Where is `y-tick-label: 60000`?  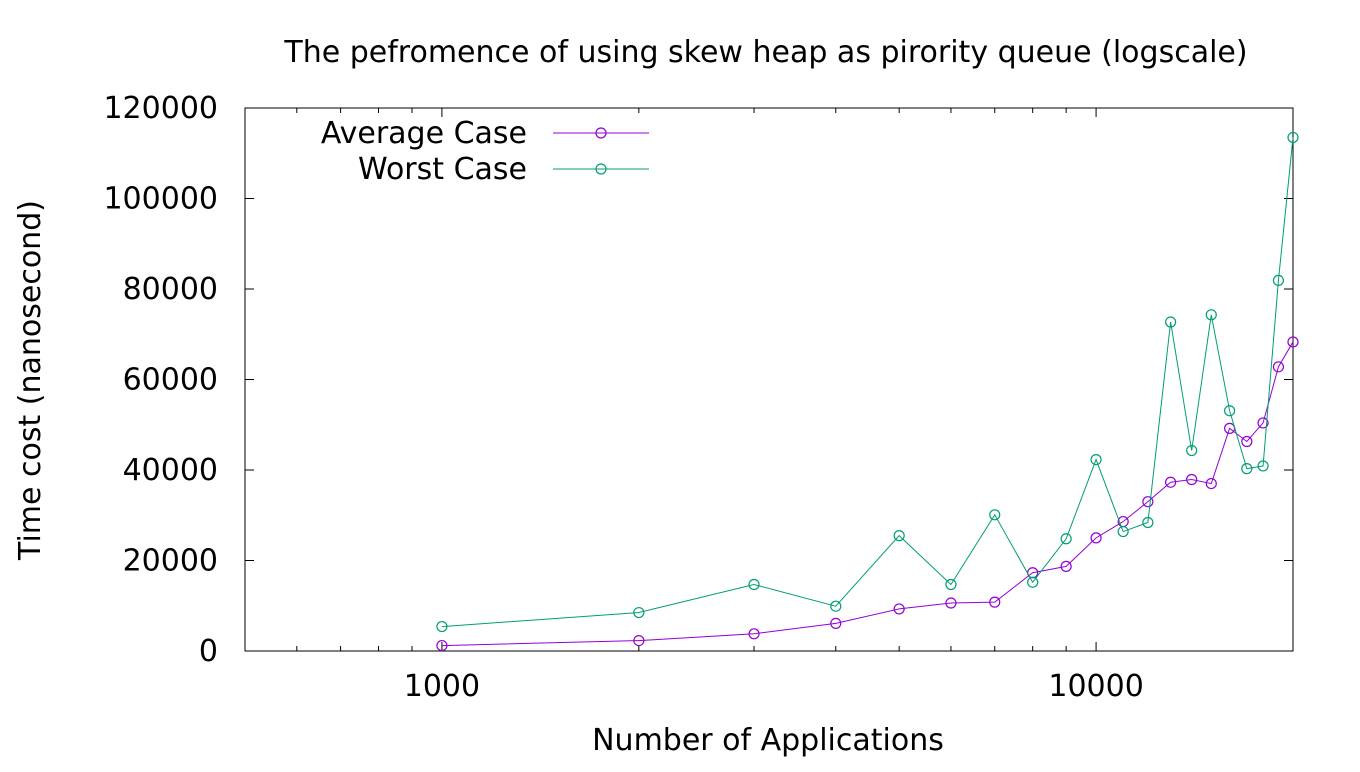 y-tick-label: 60000 is located at coordinates (170, 380).